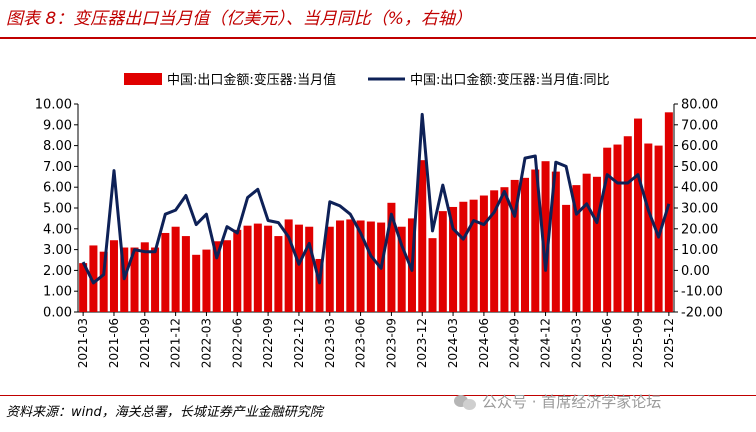  Describe the element at coordinates (515, 343) in the screenshot. I see `x-tick-label: 2024-09` at that location.